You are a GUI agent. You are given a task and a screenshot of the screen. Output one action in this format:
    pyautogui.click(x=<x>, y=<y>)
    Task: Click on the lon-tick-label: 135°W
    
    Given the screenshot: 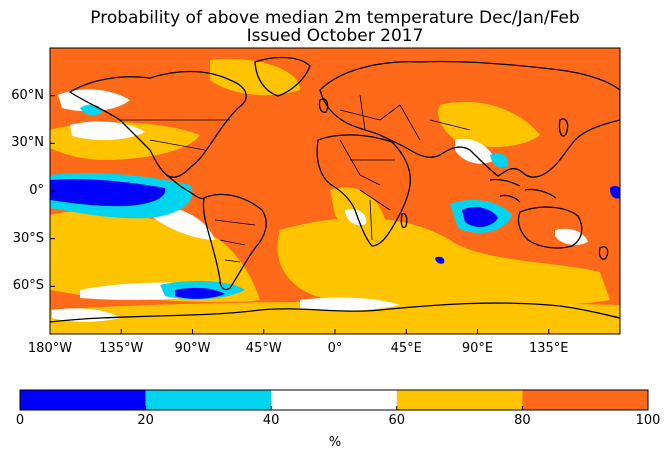 What is the action you would take?
    pyautogui.click(x=121, y=348)
    